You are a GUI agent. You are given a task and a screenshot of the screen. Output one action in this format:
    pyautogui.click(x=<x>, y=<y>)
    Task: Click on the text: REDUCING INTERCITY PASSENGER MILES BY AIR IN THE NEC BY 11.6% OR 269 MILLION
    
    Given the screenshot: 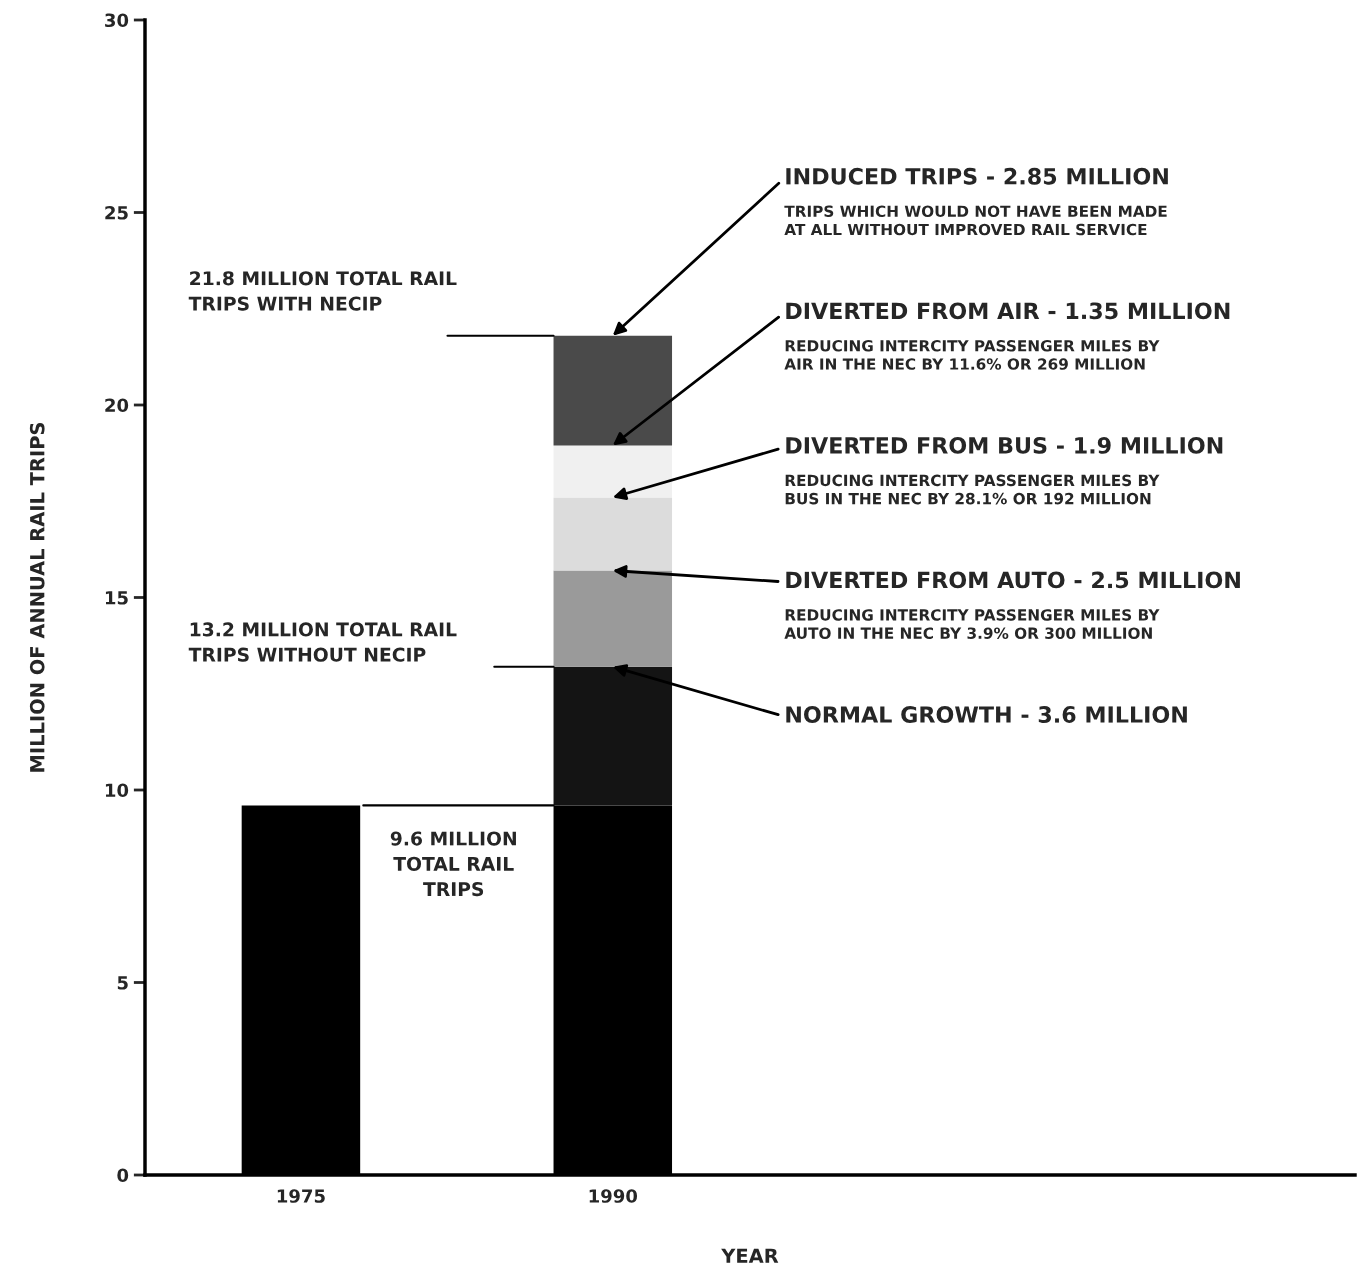 What is the action you would take?
    pyautogui.click(x=972, y=355)
    